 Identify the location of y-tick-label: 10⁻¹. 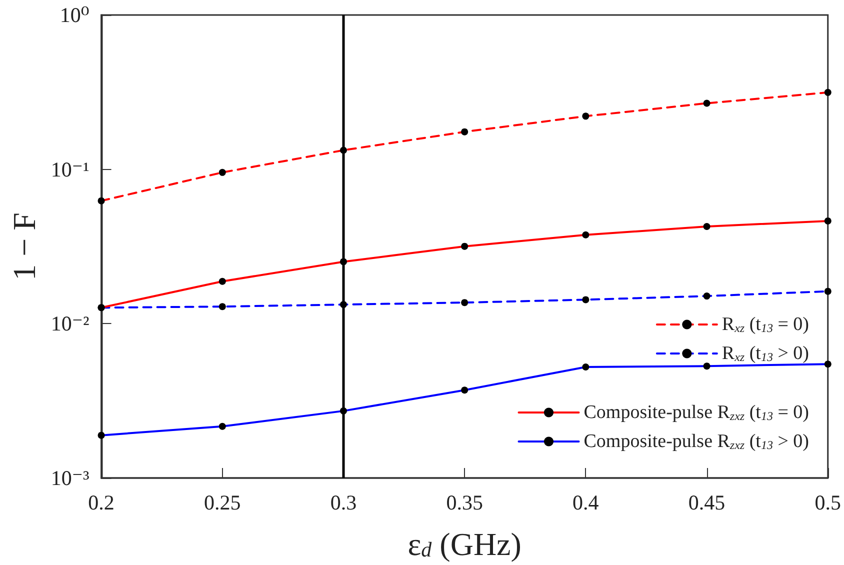
(70, 169).